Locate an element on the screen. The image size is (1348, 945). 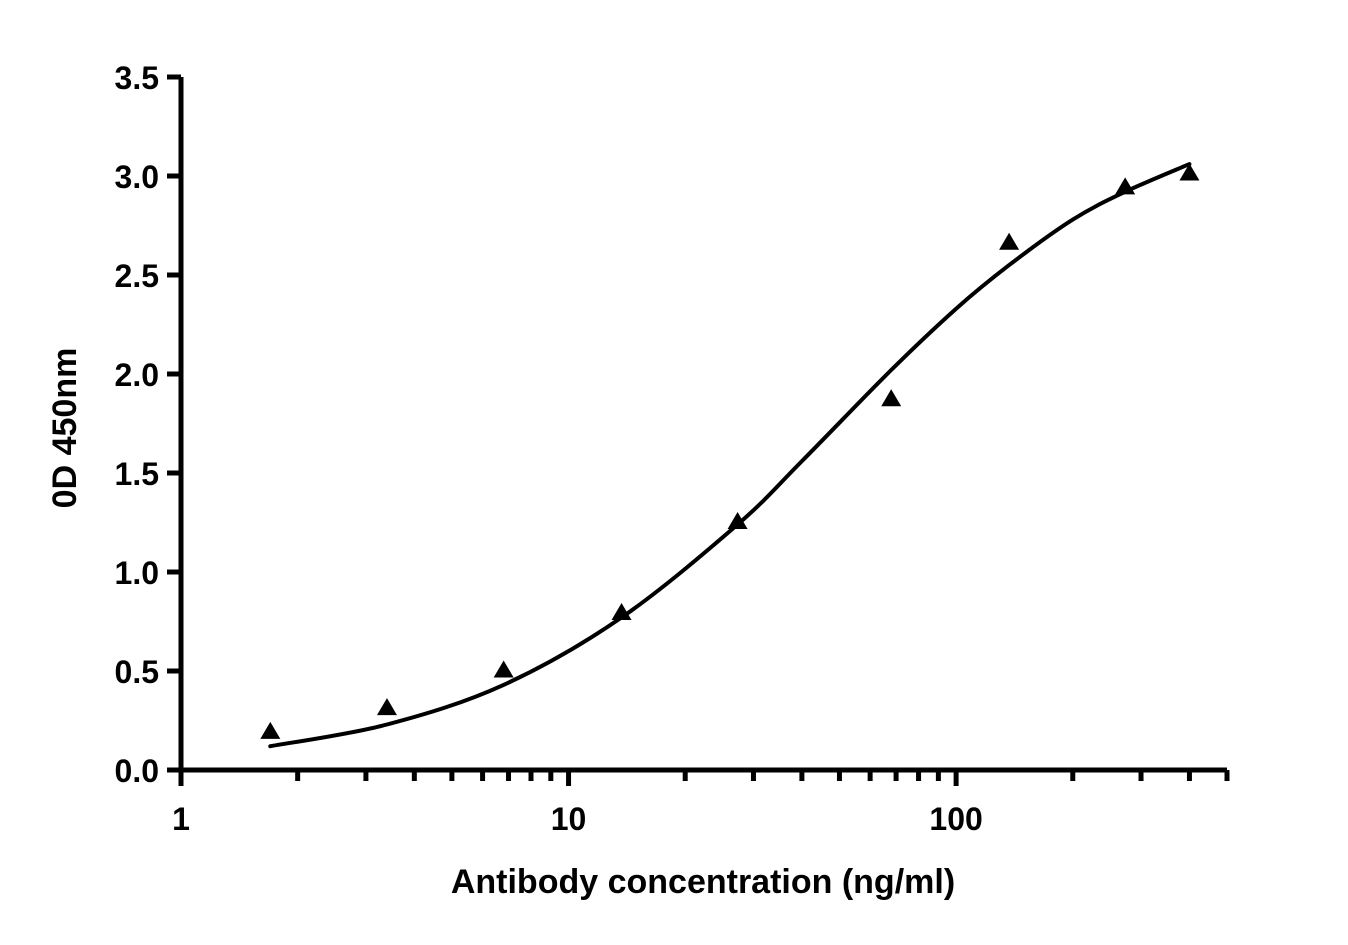
y-tick-label: 2.0 is located at coordinates (137, 375).